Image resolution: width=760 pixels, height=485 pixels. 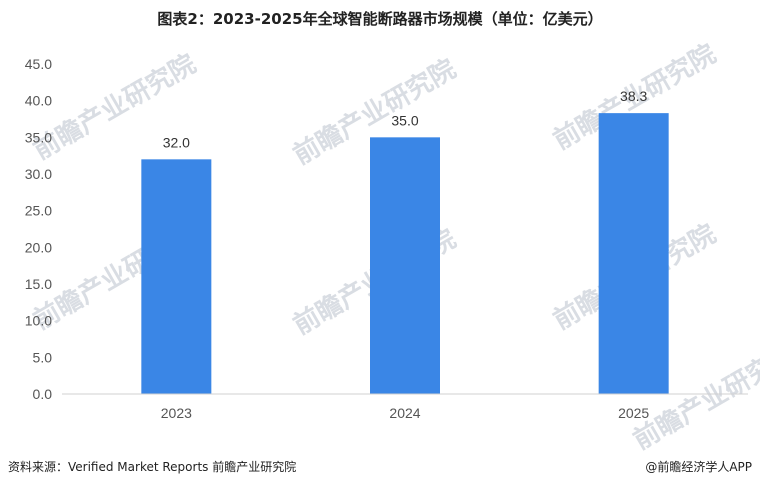 What do you see at coordinates (633, 253) in the screenshot?
I see `bar-2025` at bounding box center [633, 253].